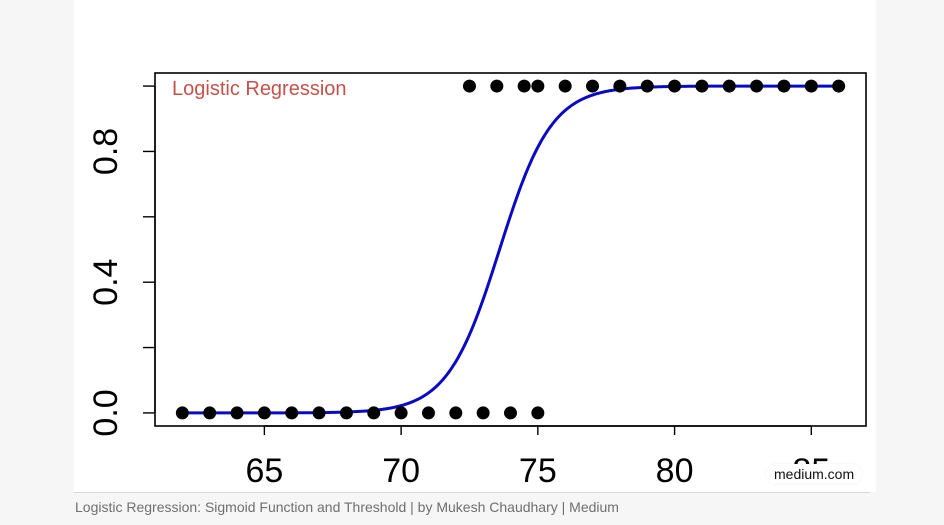  What do you see at coordinates (401, 471) in the screenshot?
I see `x-tick-label-70: 70` at bounding box center [401, 471].